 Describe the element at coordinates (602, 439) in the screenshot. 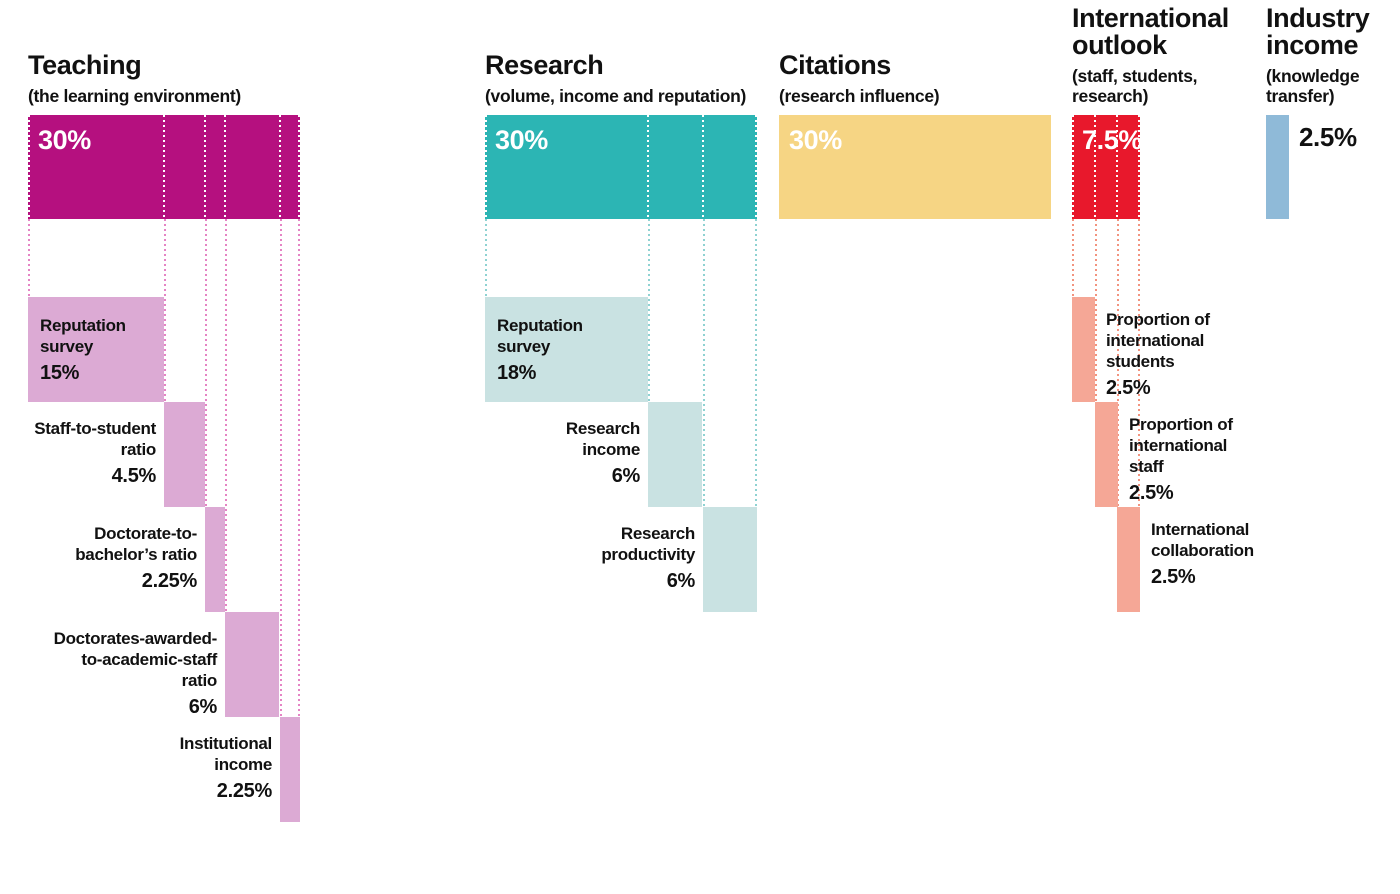

I see `sub-label-name: Research income` at that location.